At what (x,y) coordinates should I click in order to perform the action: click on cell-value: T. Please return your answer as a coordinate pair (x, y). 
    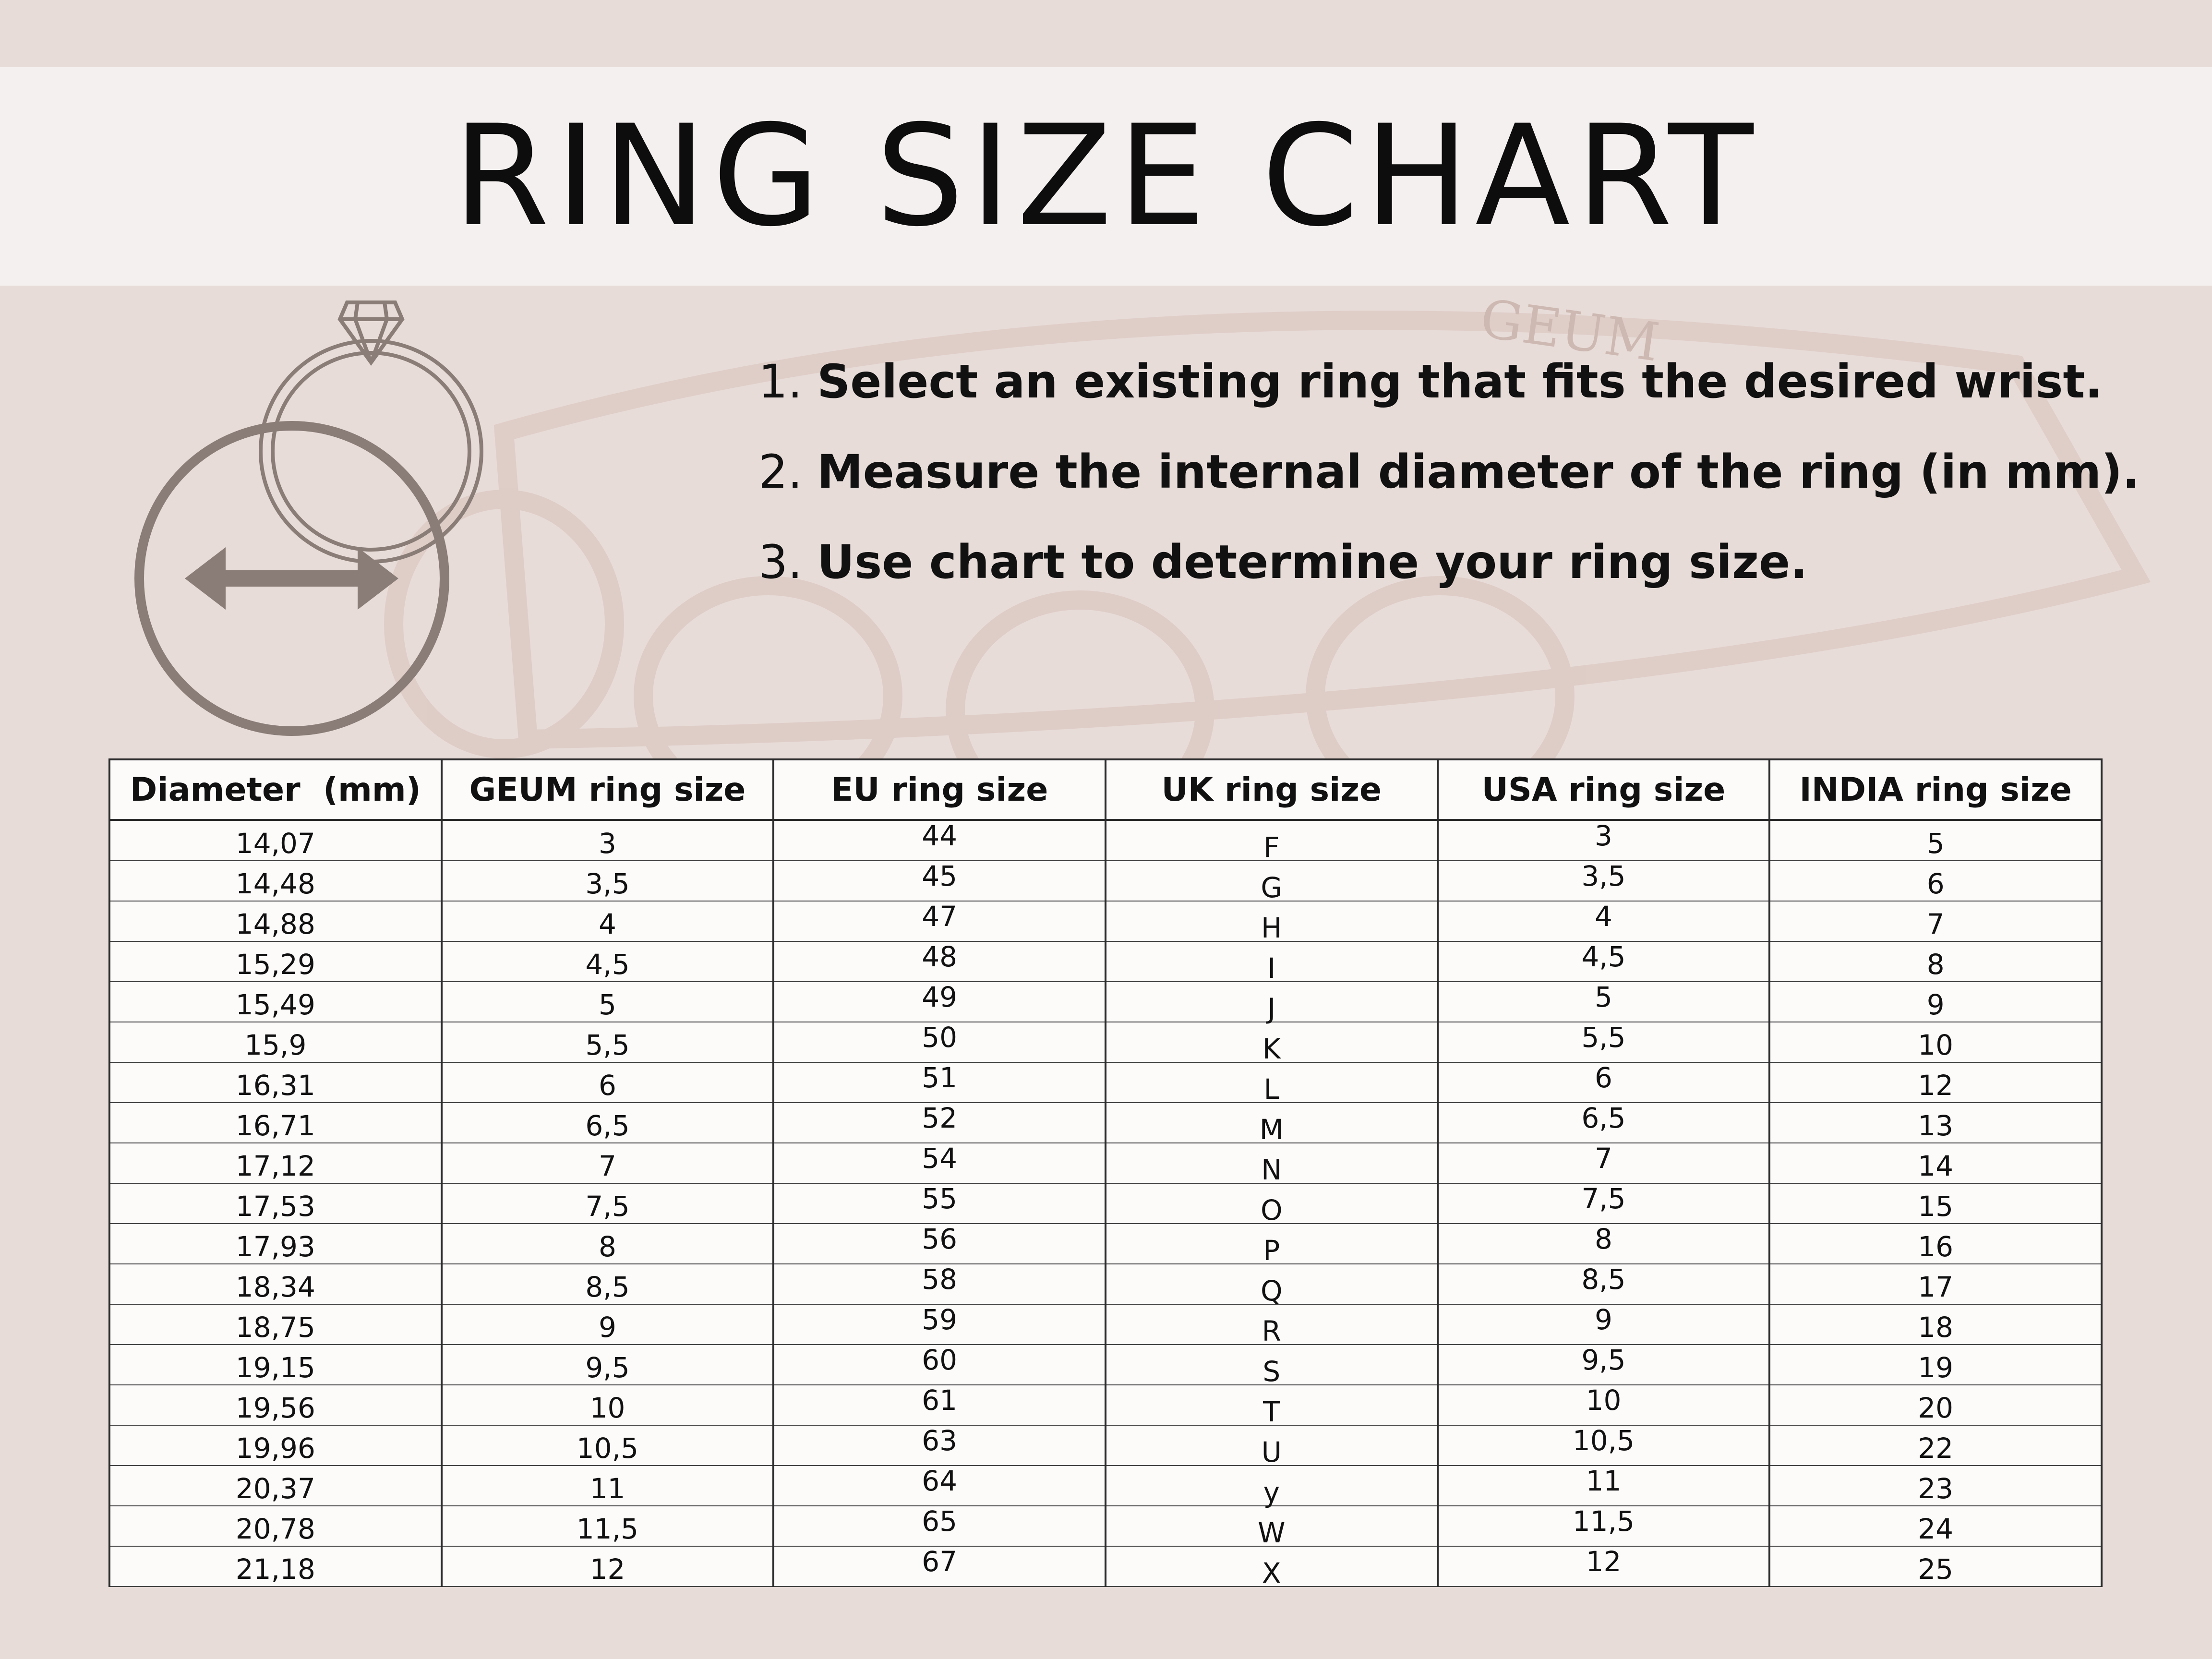
    Looking at the image, I should click on (1271, 1411).